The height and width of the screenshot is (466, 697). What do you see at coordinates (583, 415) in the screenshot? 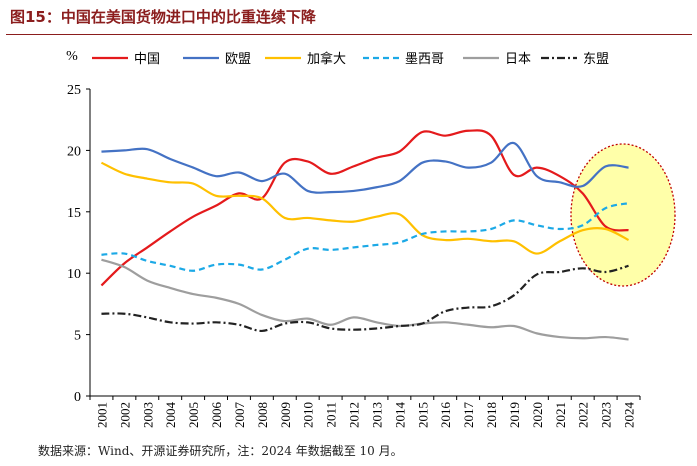
I see `x-tick-label: 2022` at bounding box center [583, 415].